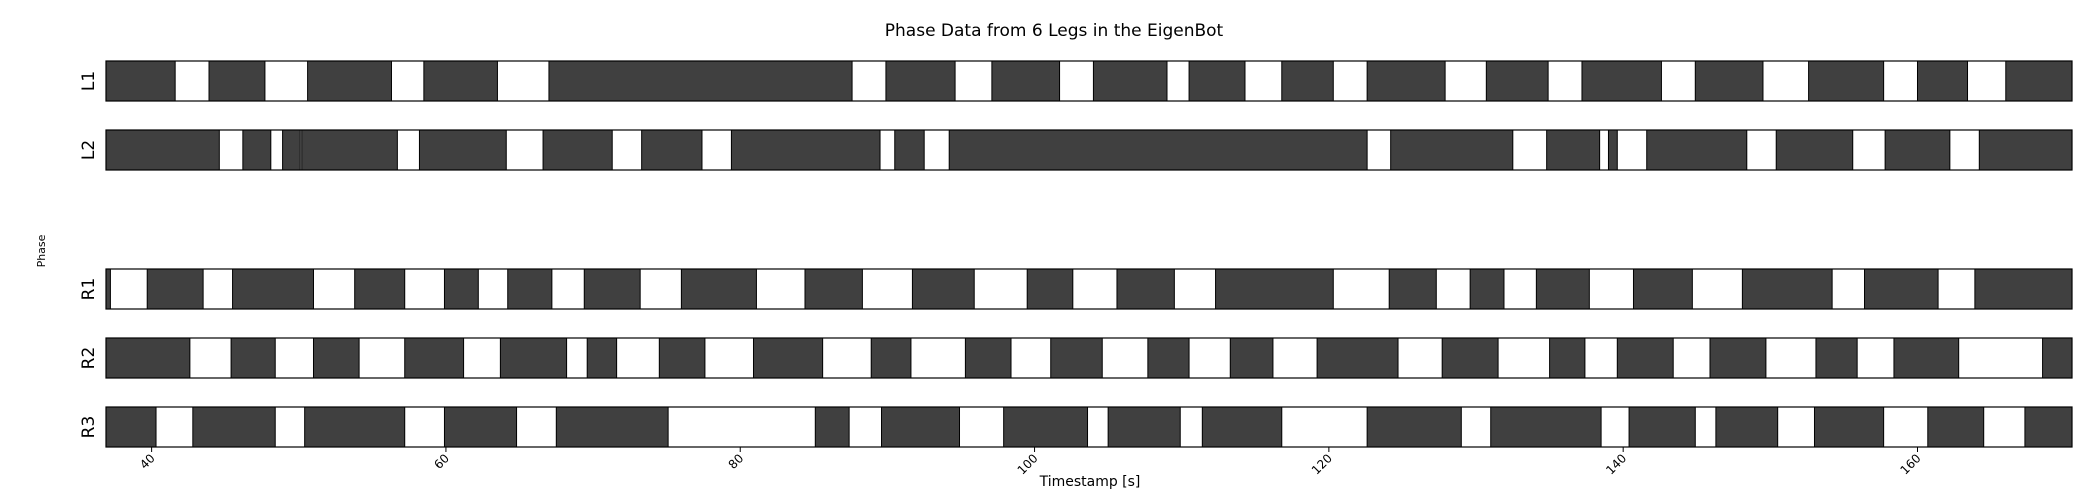 Image resolution: width=2100 pixels, height=500 pixels. What do you see at coordinates (441, 461) in the screenshot?
I see `x-tick-label: 60` at bounding box center [441, 461].